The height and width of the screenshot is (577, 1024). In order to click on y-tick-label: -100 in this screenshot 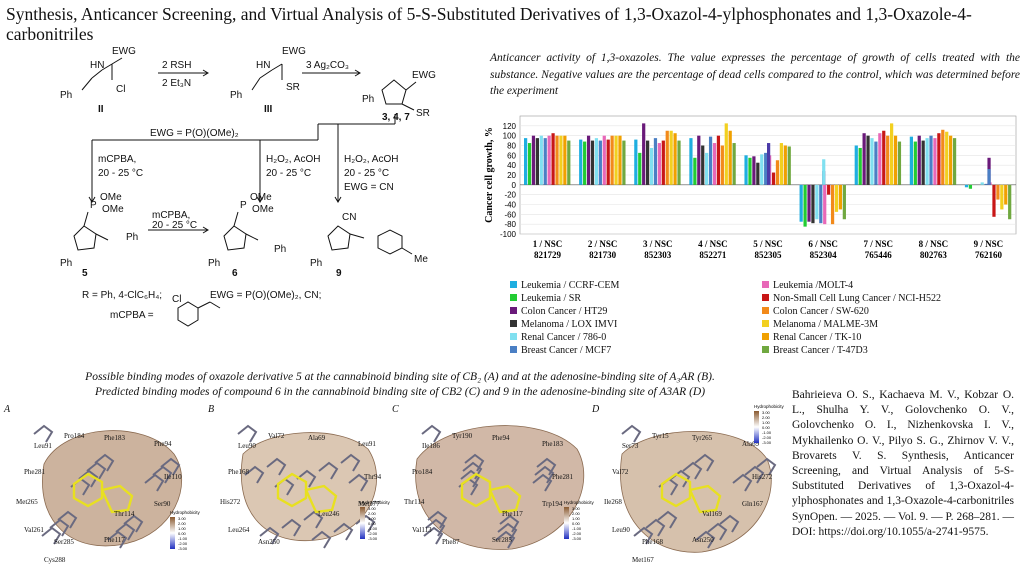, I will do `click(508, 234)`.